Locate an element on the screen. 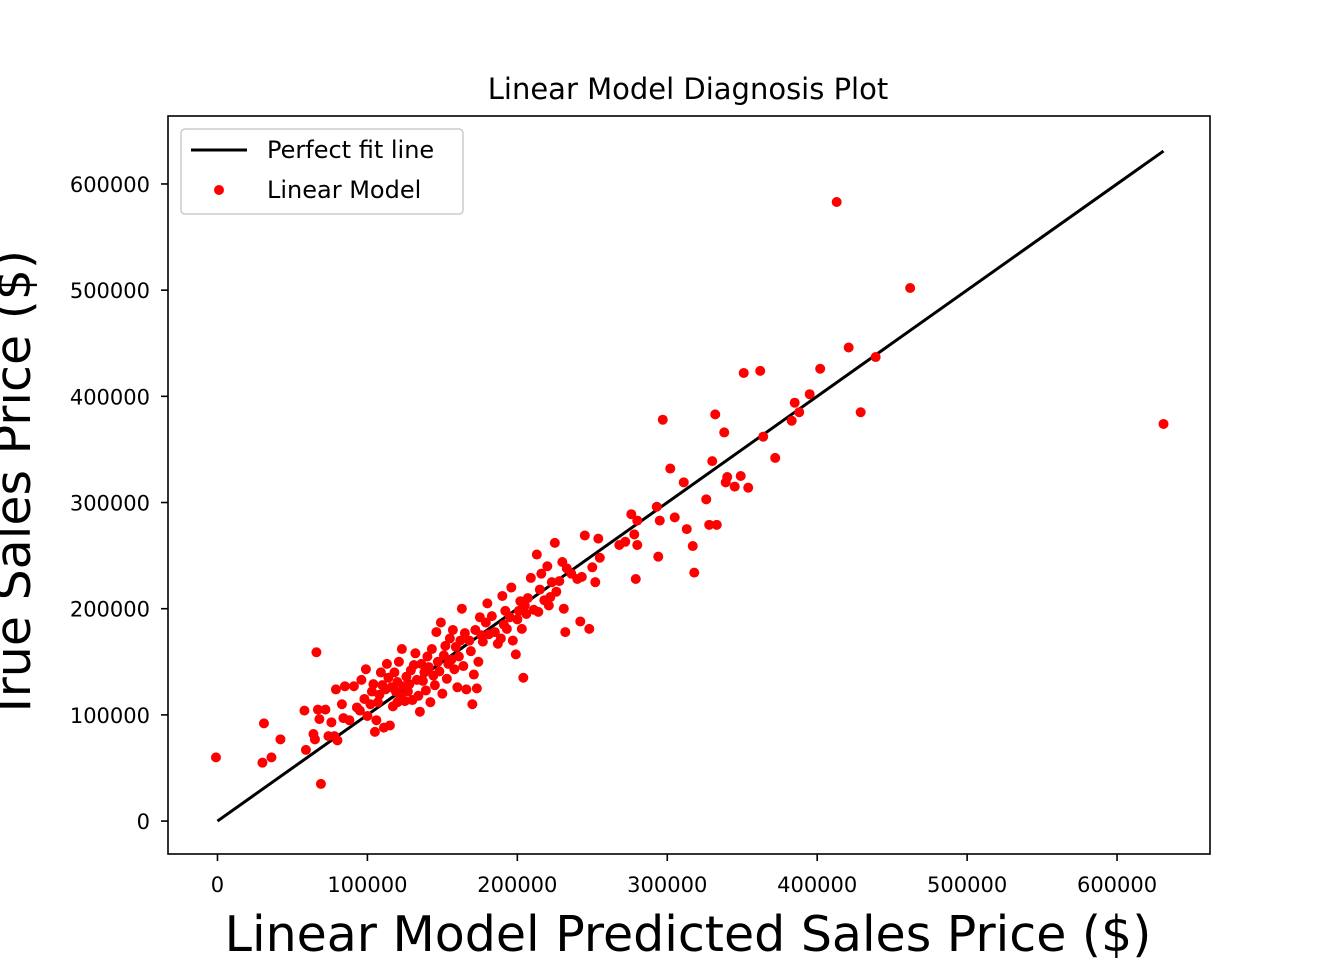  x-axis: 0 100000 200000 300000 400000 500000 600000 is located at coordinates (684, 875).